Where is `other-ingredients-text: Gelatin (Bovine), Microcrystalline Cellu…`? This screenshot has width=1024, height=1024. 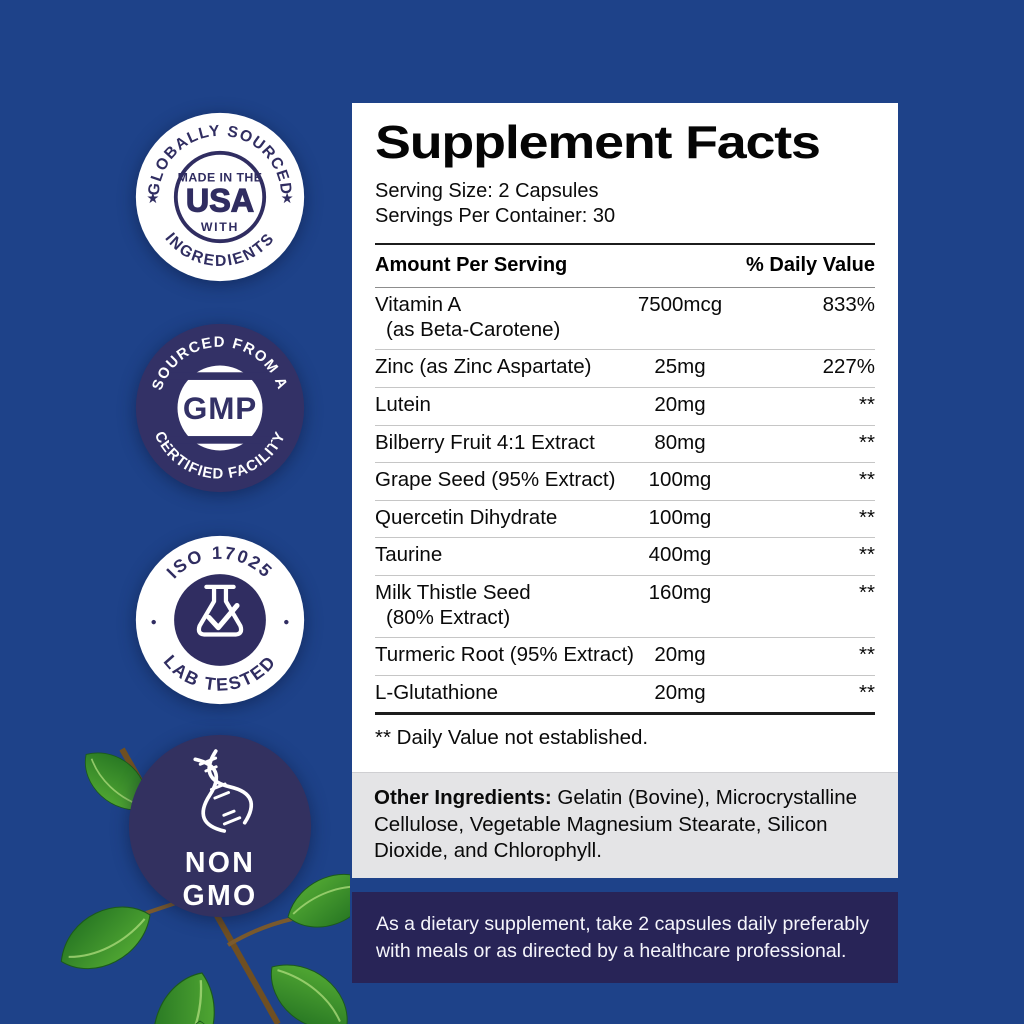 other-ingredients-text: Gelatin (Bovine), Microcrystalline Cellu… is located at coordinates (616, 824).